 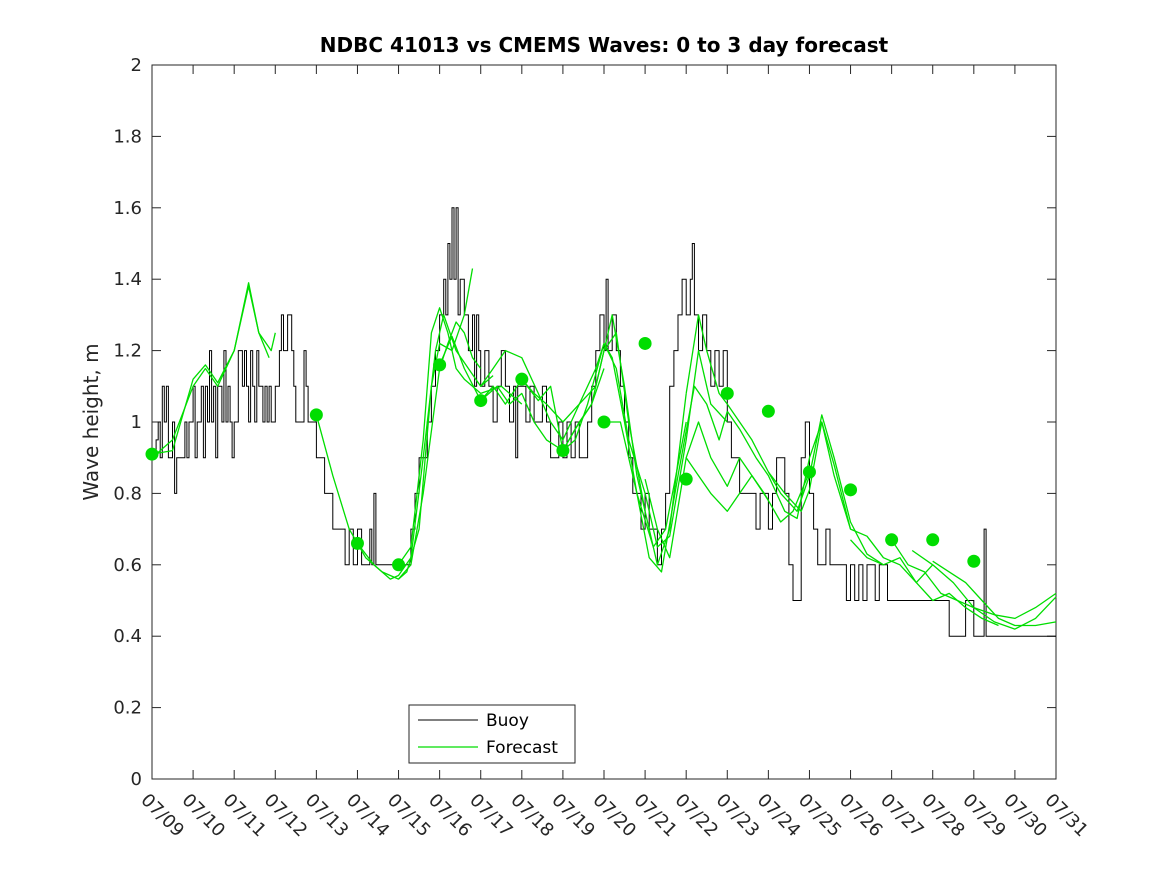 I want to click on legend: Buoy Forecast, so click(x=492, y=734).